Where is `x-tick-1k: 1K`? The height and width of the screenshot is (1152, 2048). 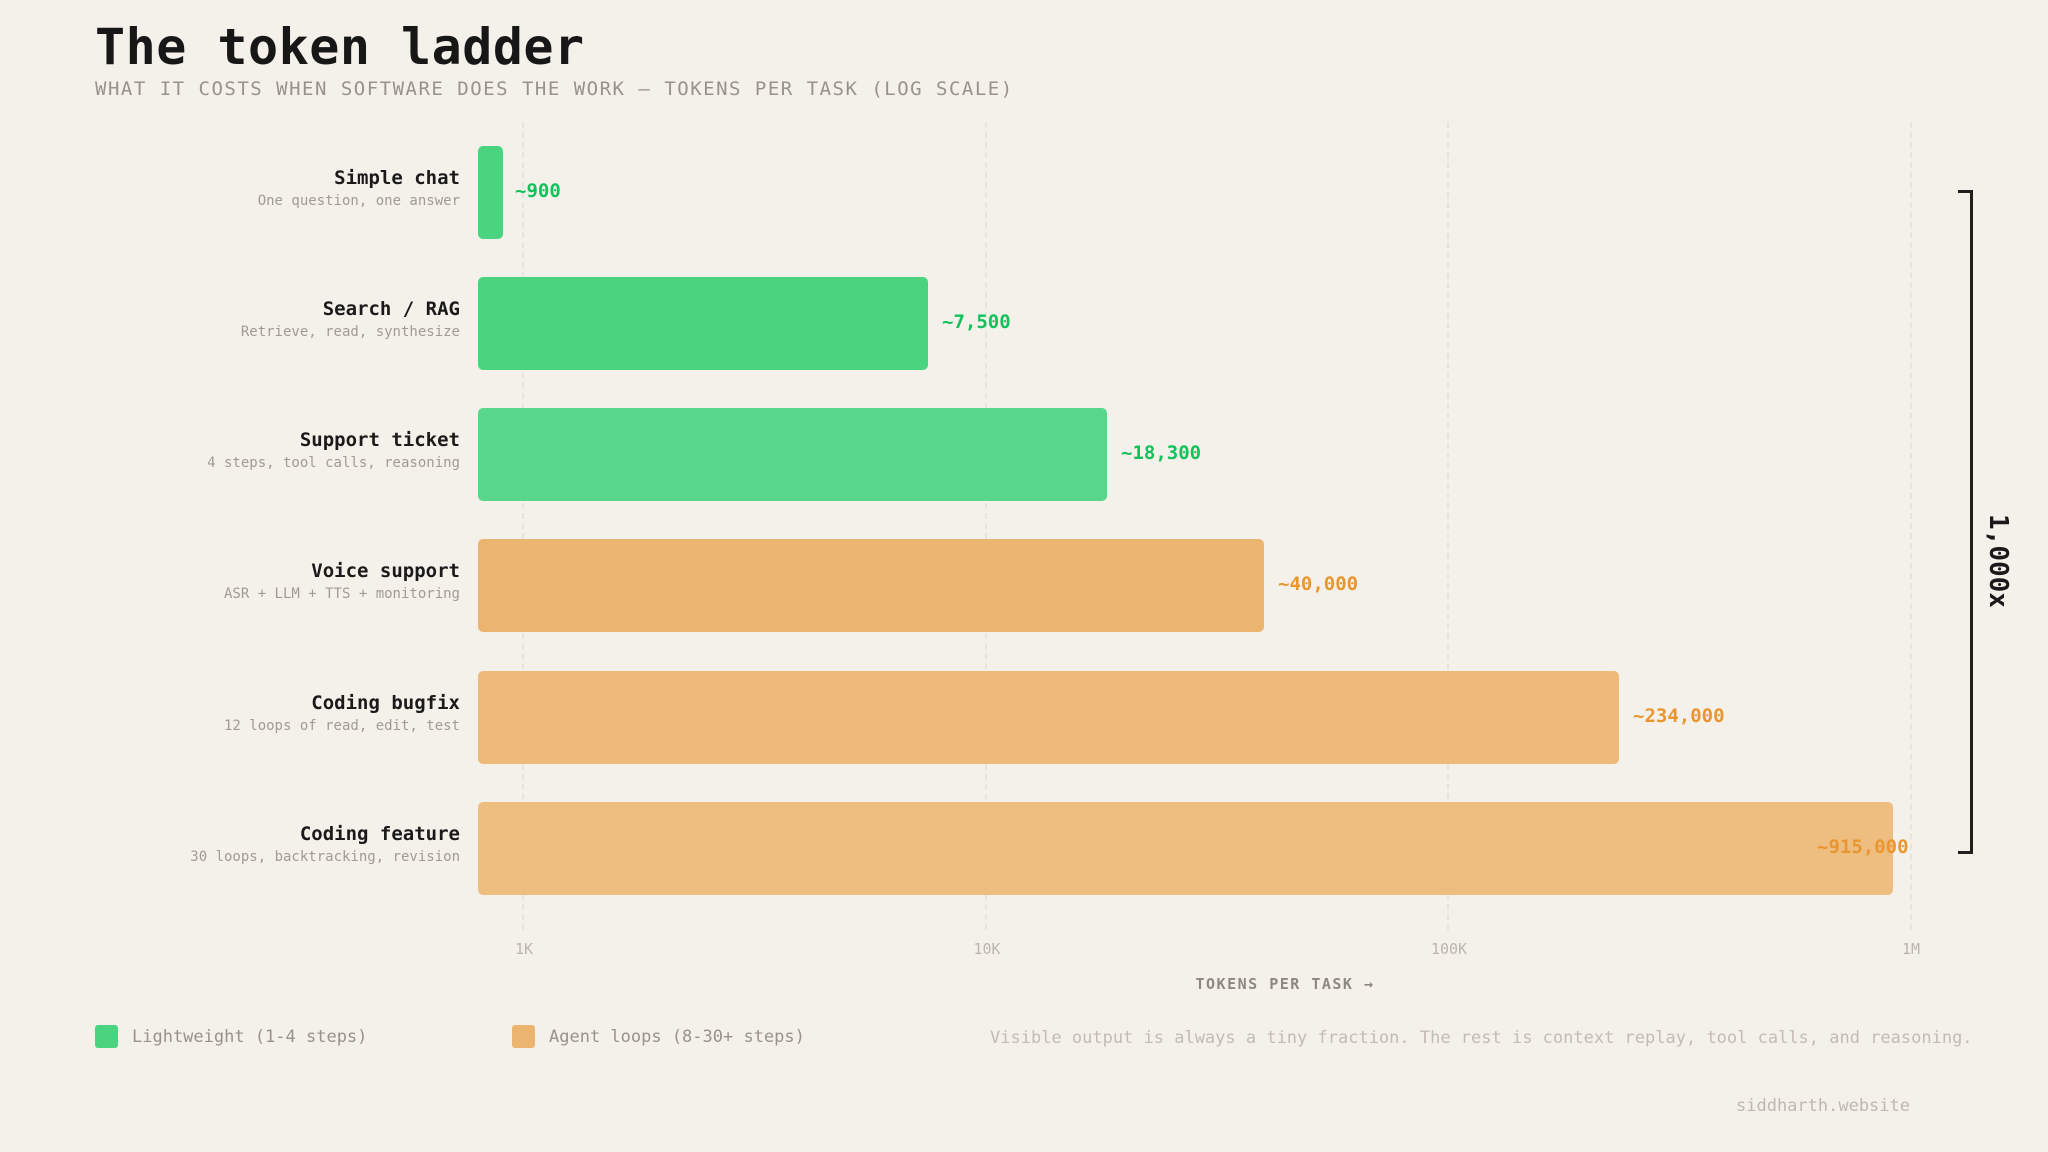
x-tick-1k: 1K is located at coordinates (524, 949).